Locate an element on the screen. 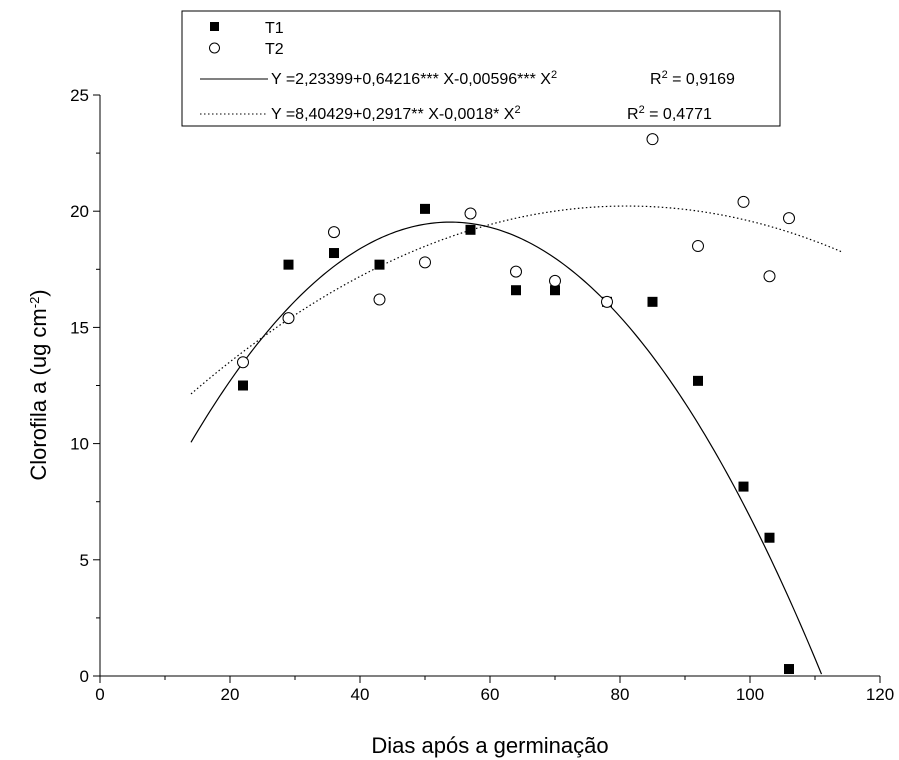  y-tick-label-15: 15 is located at coordinates (79, 327).